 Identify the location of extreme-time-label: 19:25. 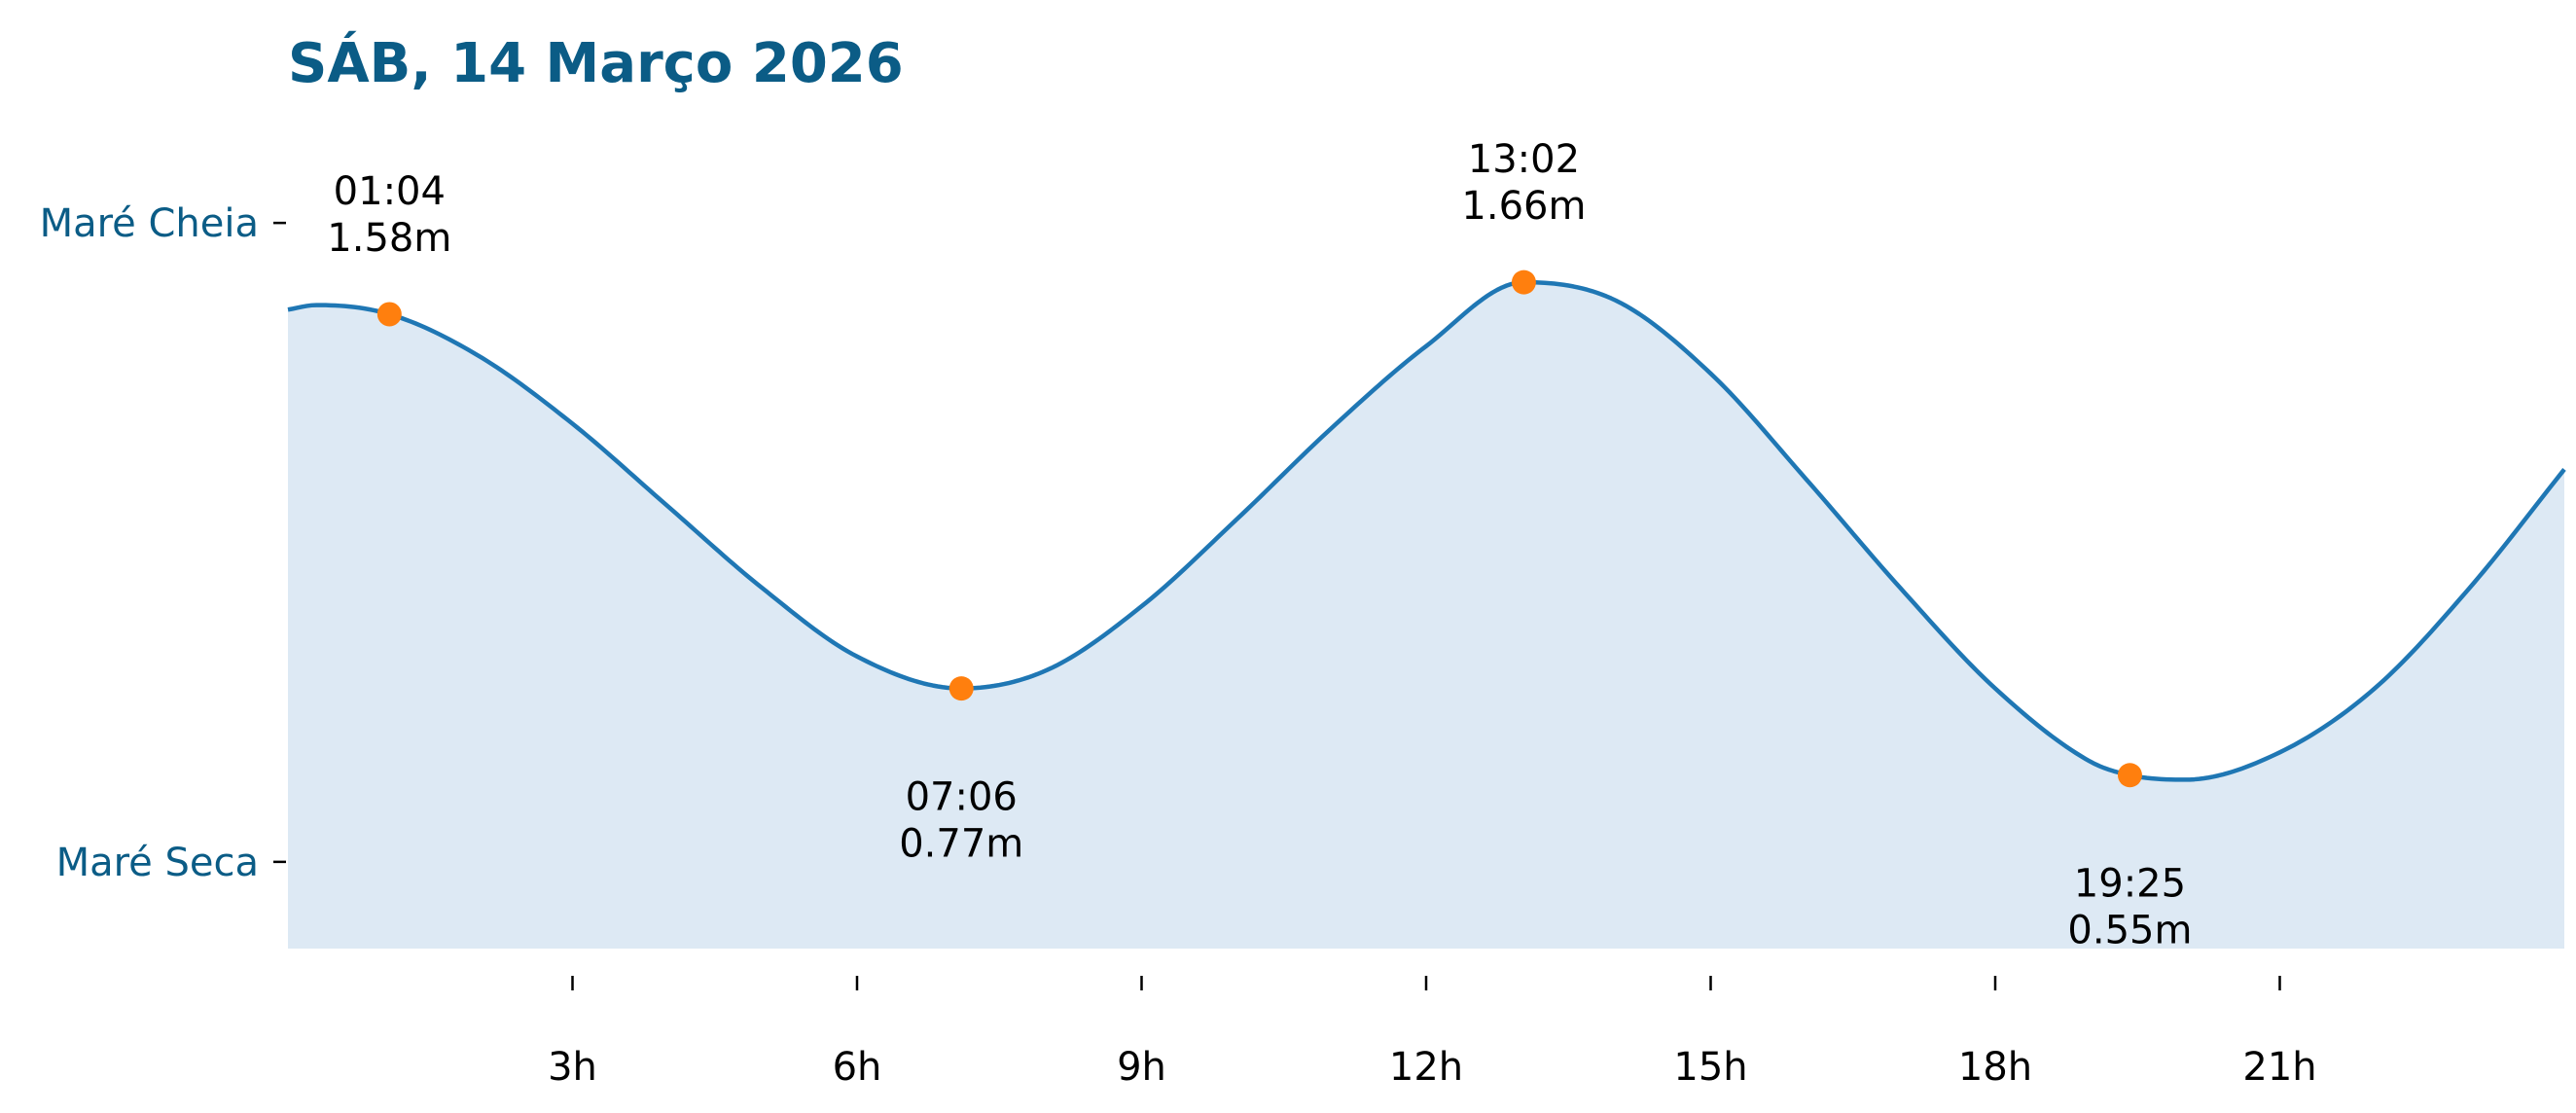
(2130, 884).